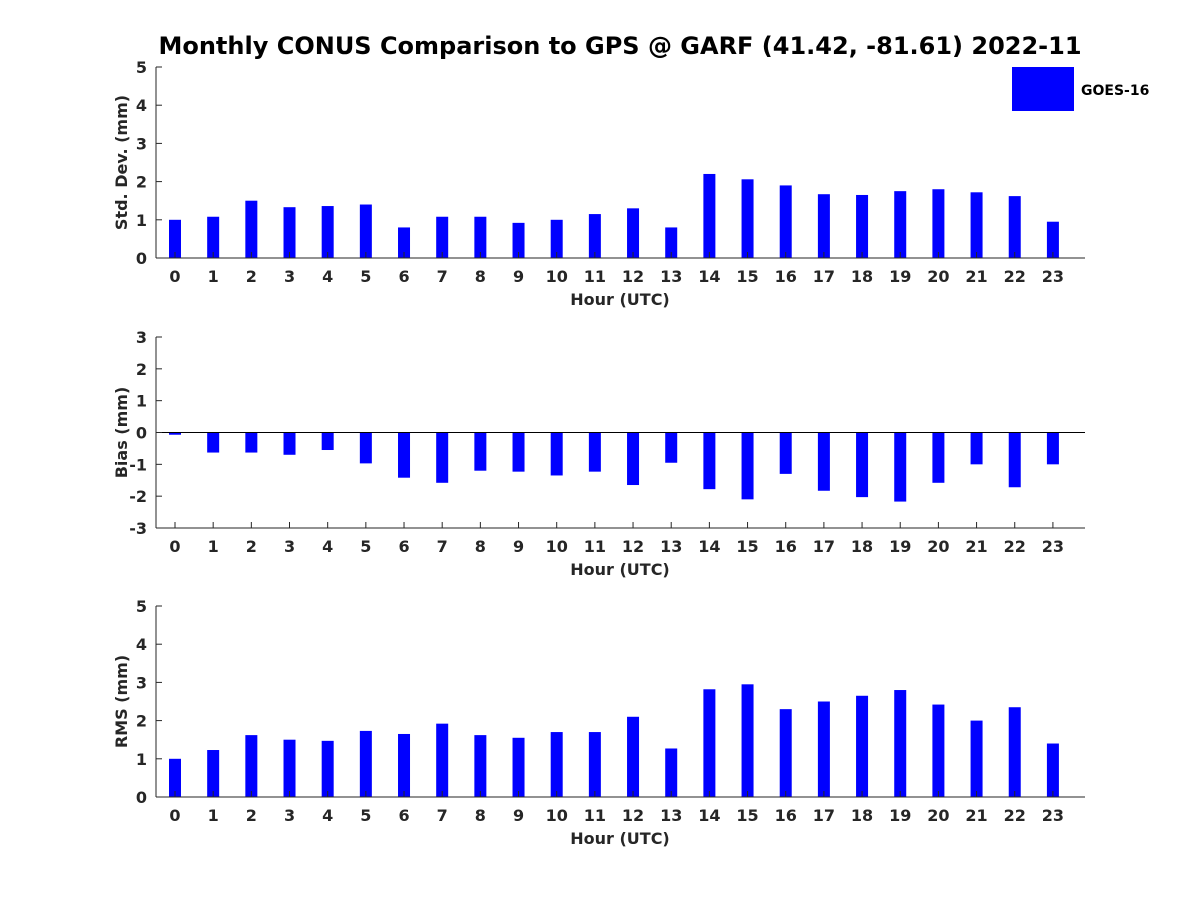 The width and height of the screenshot is (1200, 905). What do you see at coordinates (480, 276) in the screenshot?
I see `x-tick-label: 8` at bounding box center [480, 276].